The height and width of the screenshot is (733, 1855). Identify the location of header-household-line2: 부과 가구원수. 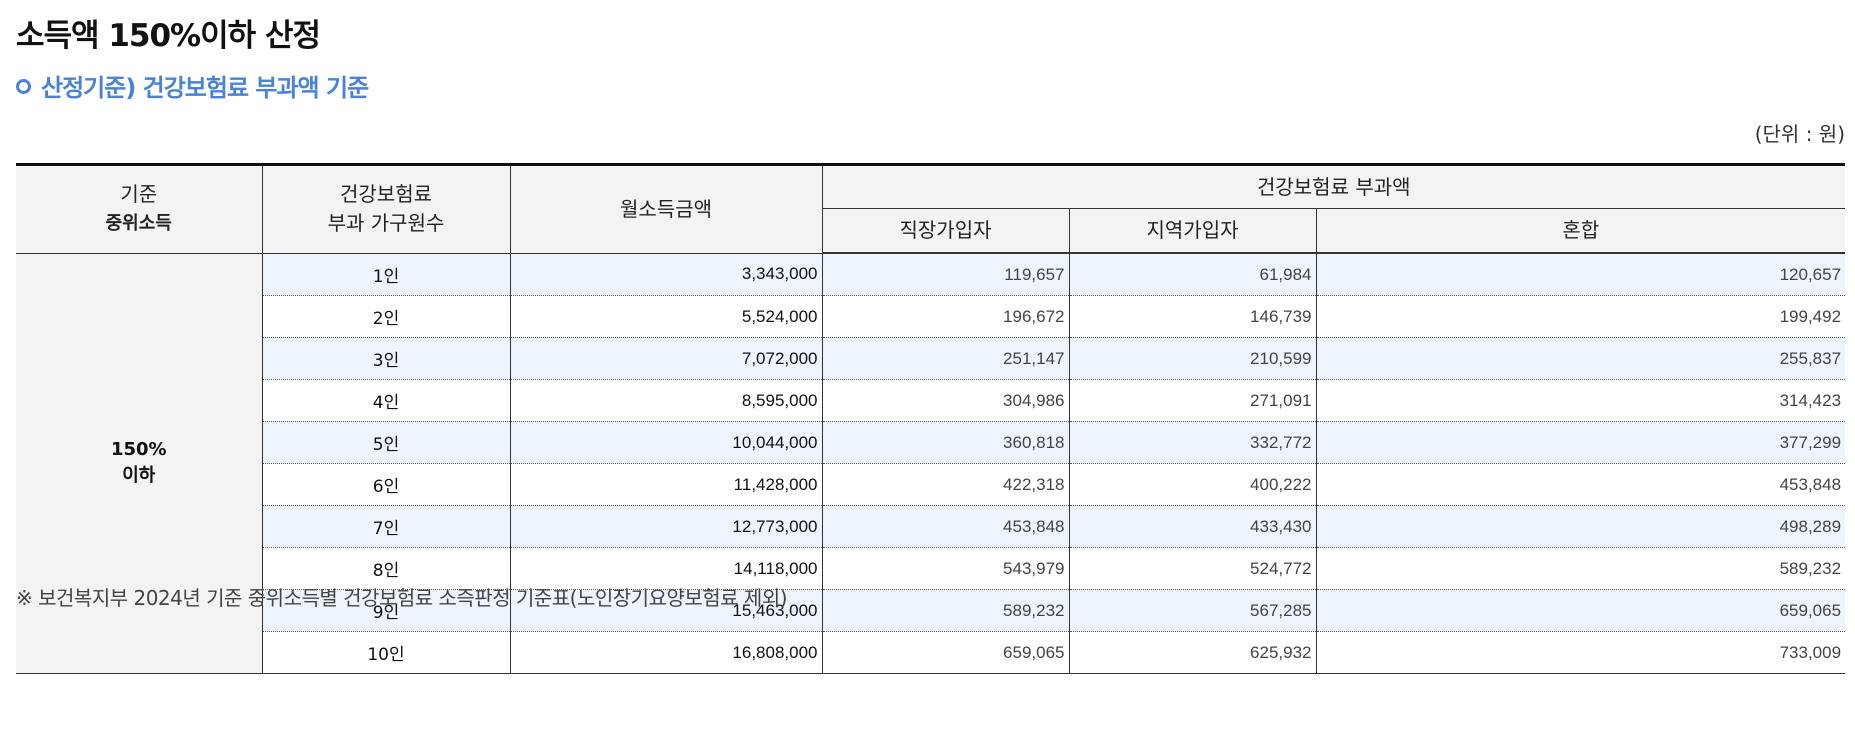
(386, 223).